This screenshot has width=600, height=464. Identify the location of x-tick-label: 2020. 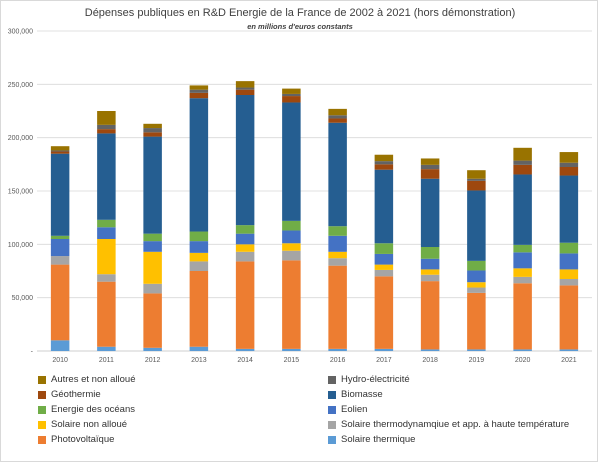
(523, 360).